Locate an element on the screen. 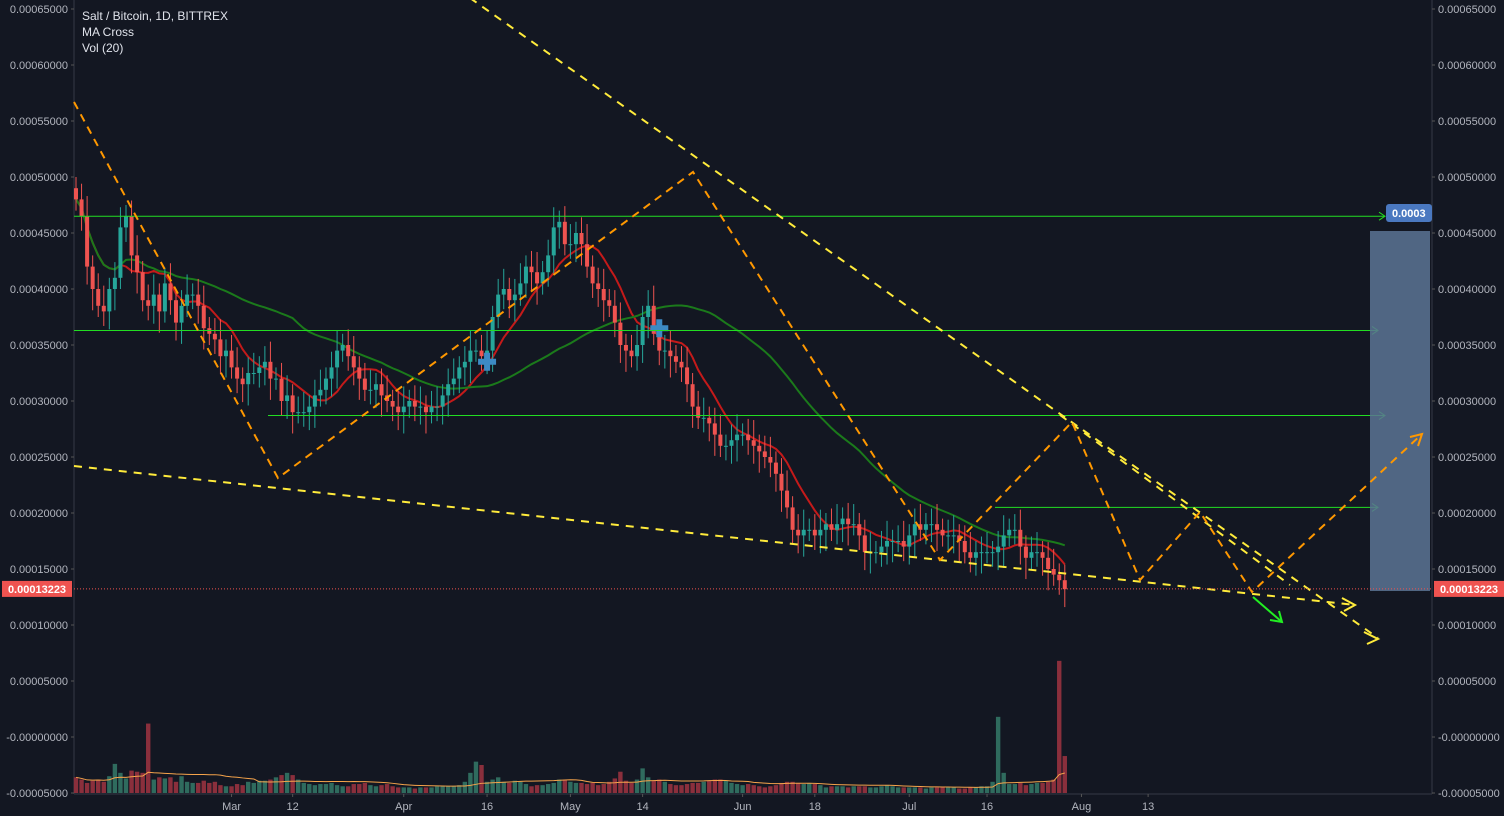 The width and height of the screenshot is (1504, 816). target-box is located at coordinates (1400, 411).